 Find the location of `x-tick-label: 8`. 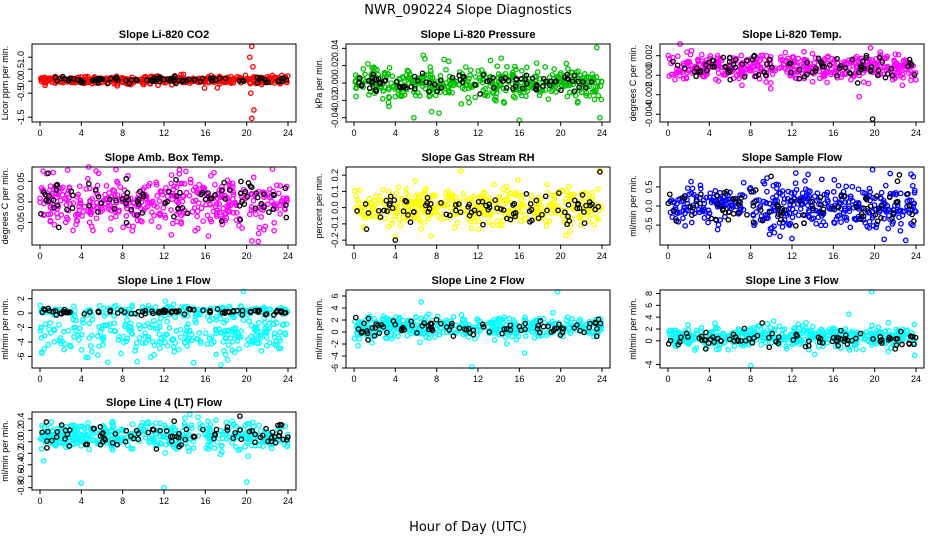

x-tick-label: 8 is located at coordinates (436, 133).